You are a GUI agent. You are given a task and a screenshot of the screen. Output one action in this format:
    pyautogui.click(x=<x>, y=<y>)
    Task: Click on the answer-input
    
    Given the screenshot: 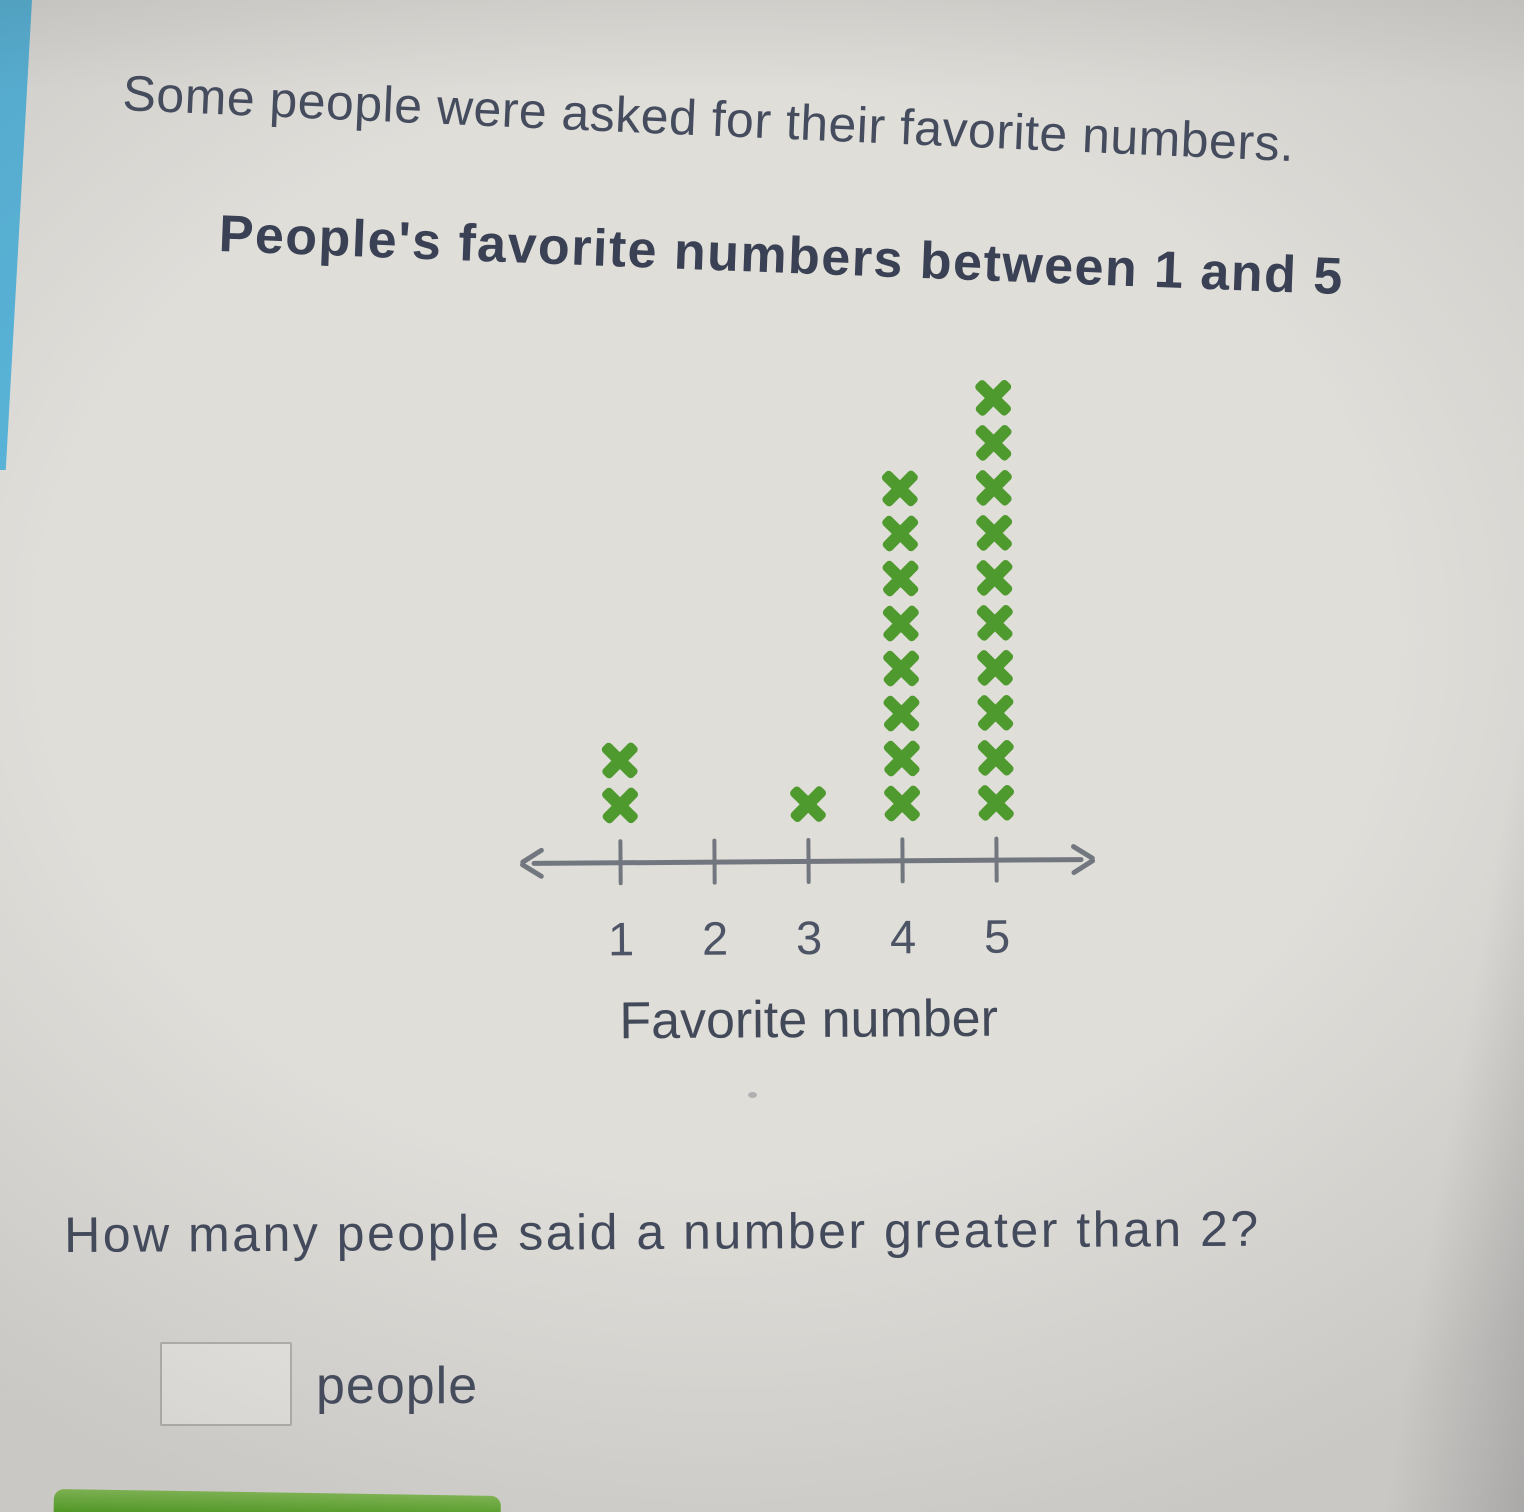 What is the action you would take?
    pyautogui.click(x=226, y=1384)
    